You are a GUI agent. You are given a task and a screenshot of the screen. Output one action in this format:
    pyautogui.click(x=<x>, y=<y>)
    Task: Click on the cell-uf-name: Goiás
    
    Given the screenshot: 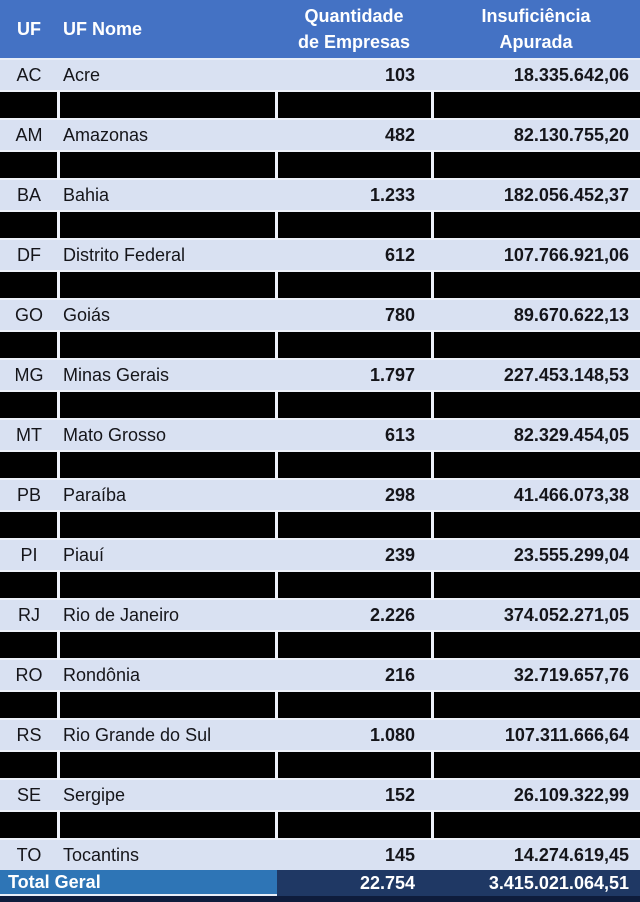 What is the action you would take?
    pyautogui.click(x=87, y=314)
    